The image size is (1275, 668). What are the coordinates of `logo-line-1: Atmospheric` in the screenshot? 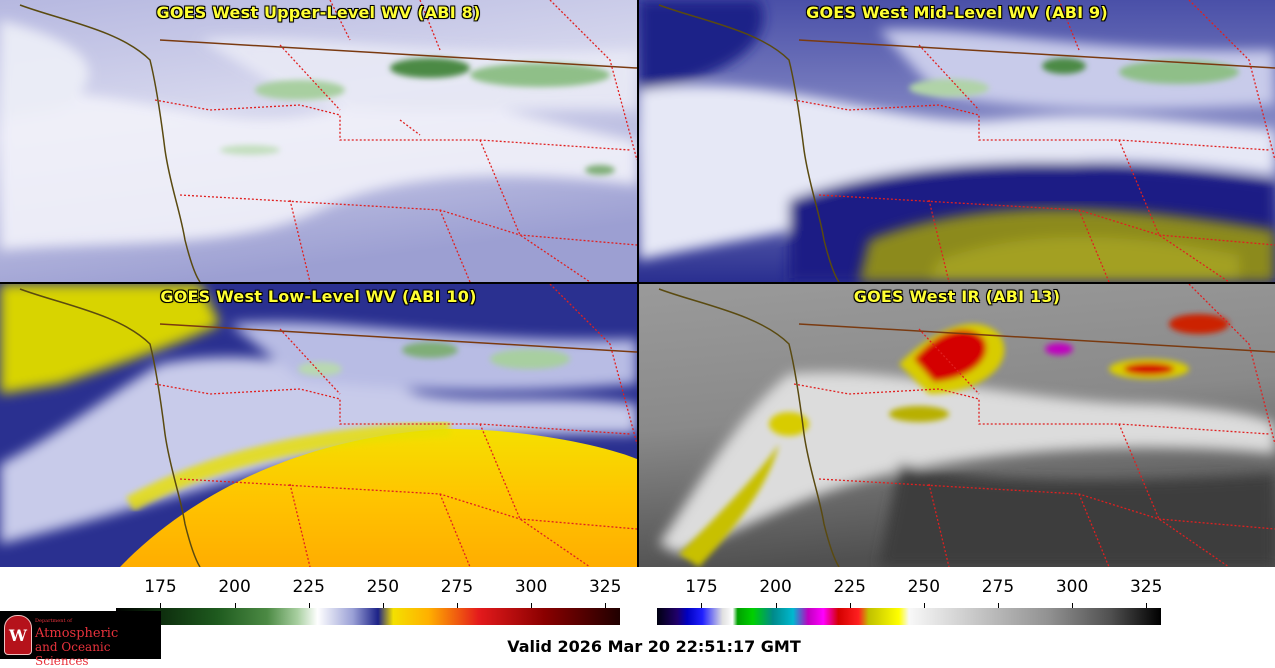 It's located at (77, 633).